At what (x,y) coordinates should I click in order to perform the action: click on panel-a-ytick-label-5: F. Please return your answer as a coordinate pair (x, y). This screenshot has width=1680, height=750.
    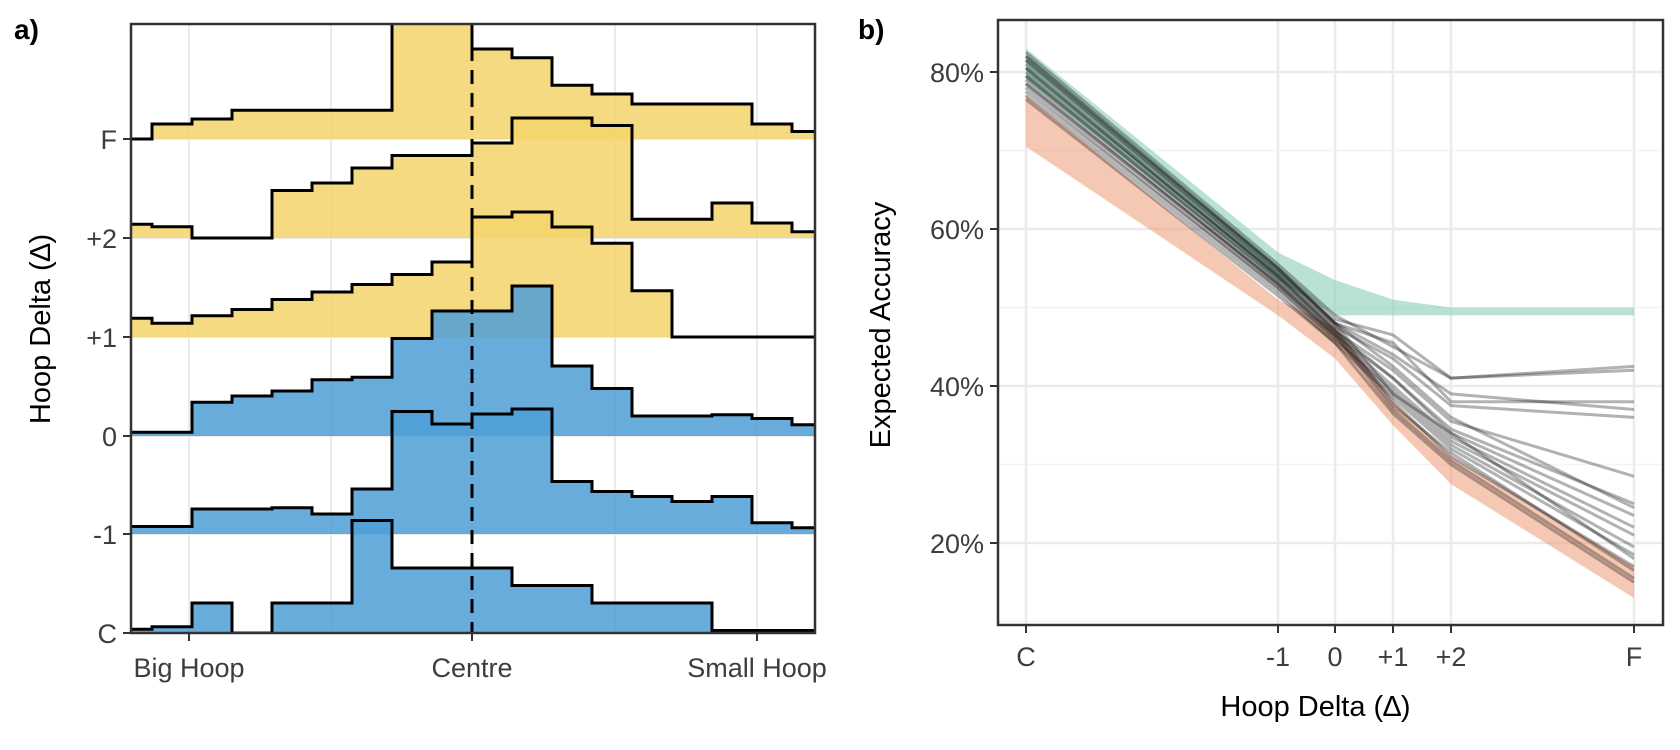
    Looking at the image, I should click on (109, 140).